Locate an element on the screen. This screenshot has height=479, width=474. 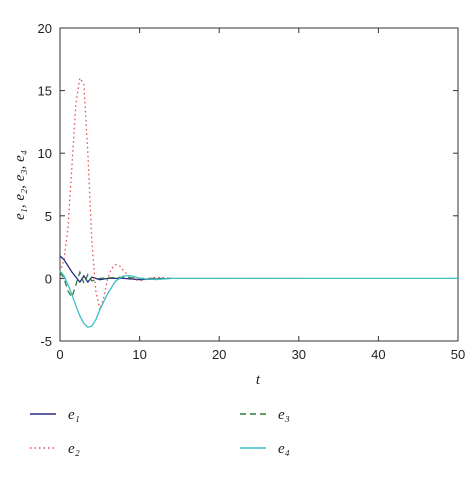
x-tick-label: 10 is located at coordinates (139, 354).